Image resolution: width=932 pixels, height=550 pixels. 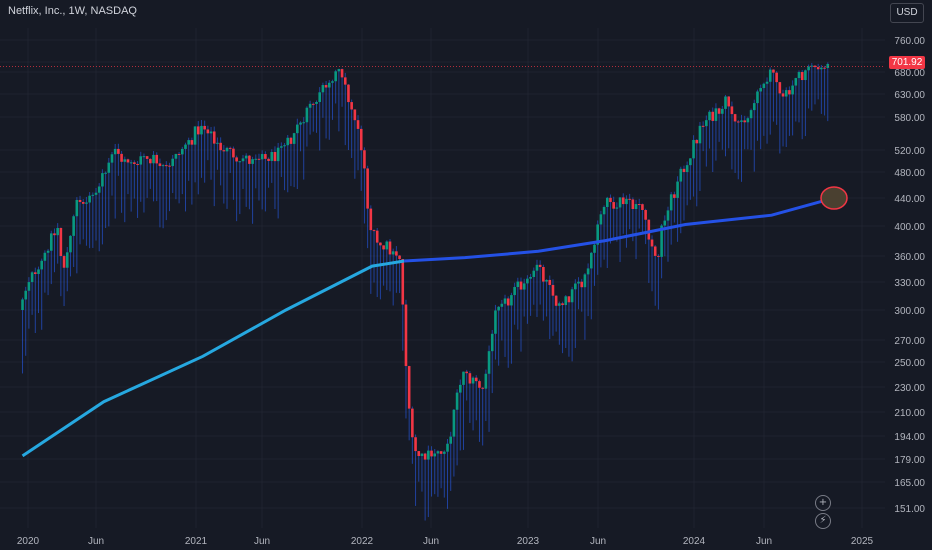 I want to click on x-tick-label: Jun, so click(x=431, y=541).